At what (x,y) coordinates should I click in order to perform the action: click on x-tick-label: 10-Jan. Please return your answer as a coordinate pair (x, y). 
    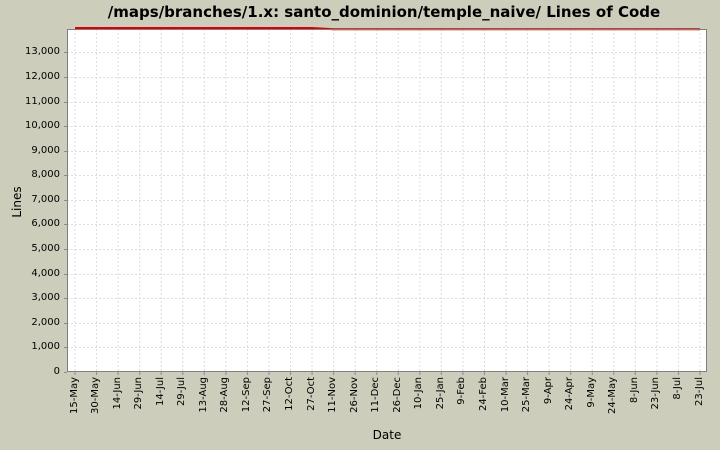
    Looking at the image, I should click on (419, 393).